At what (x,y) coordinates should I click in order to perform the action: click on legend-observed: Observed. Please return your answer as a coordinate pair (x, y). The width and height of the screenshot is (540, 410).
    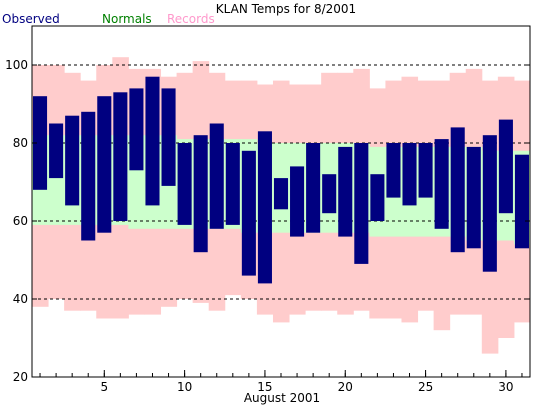
    Looking at the image, I should click on (31, 19).